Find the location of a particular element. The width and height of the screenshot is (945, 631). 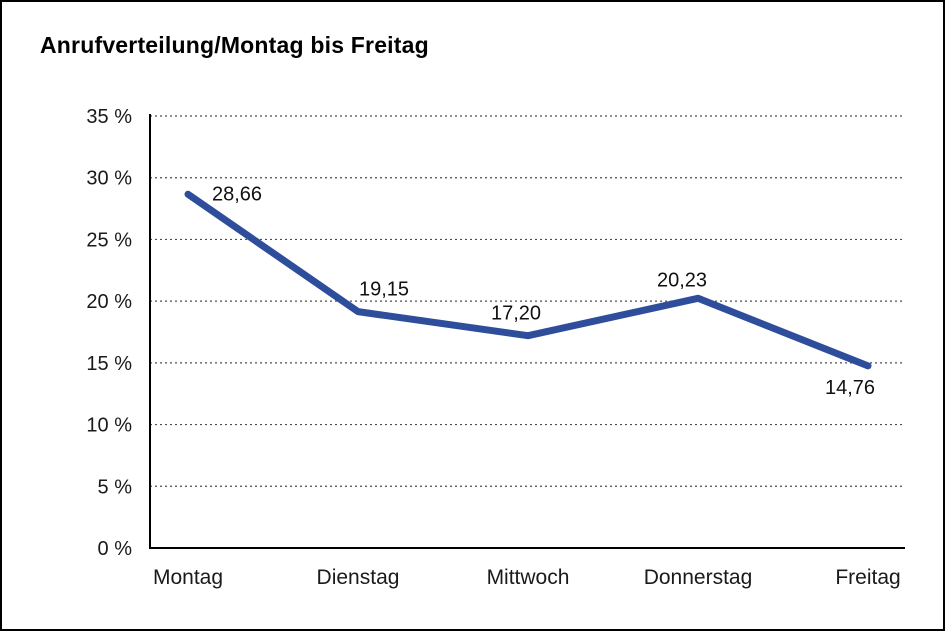

y-tick-label: 5 % is located at coordinates (115, 487).